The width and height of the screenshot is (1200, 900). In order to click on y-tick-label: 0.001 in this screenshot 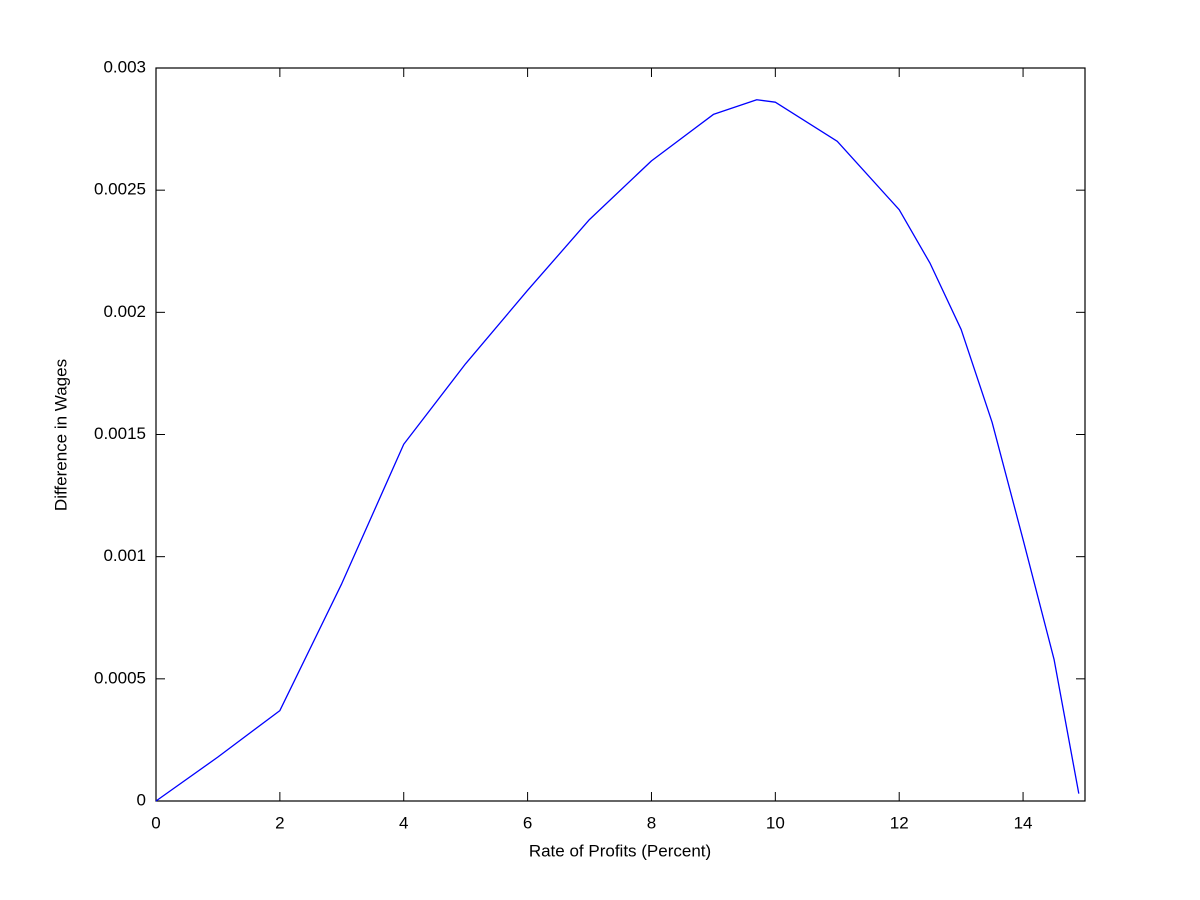, I will do `click(124, 555)`.